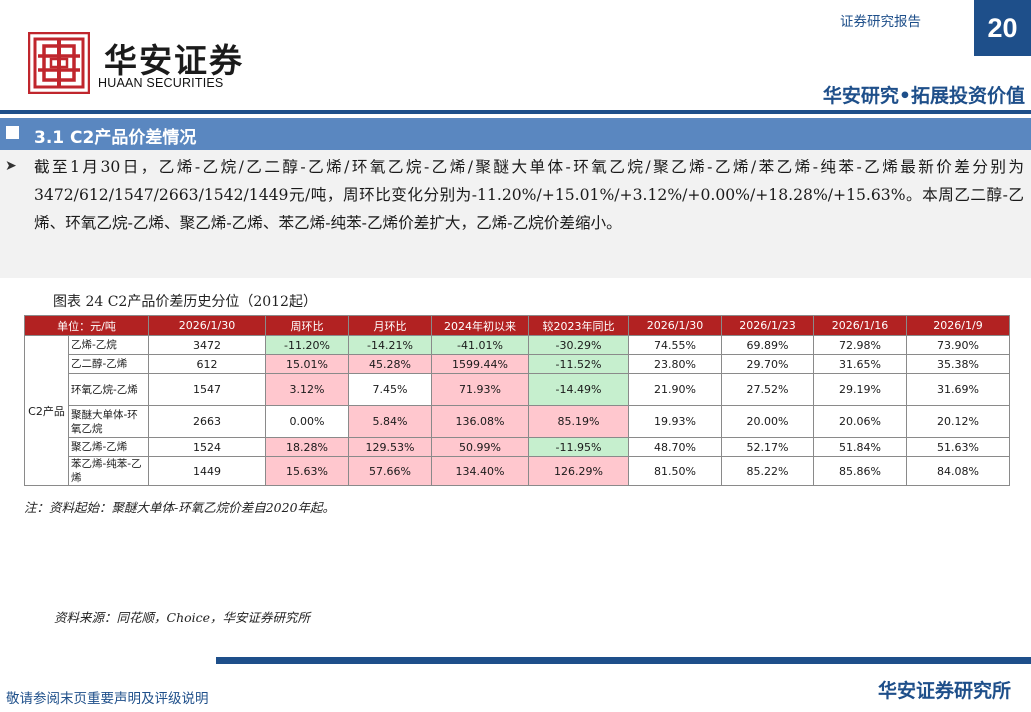  Describe the element at coordinates (767, 447) in the screenshot. I see `cell-pct-2: 52.17%` at that location.